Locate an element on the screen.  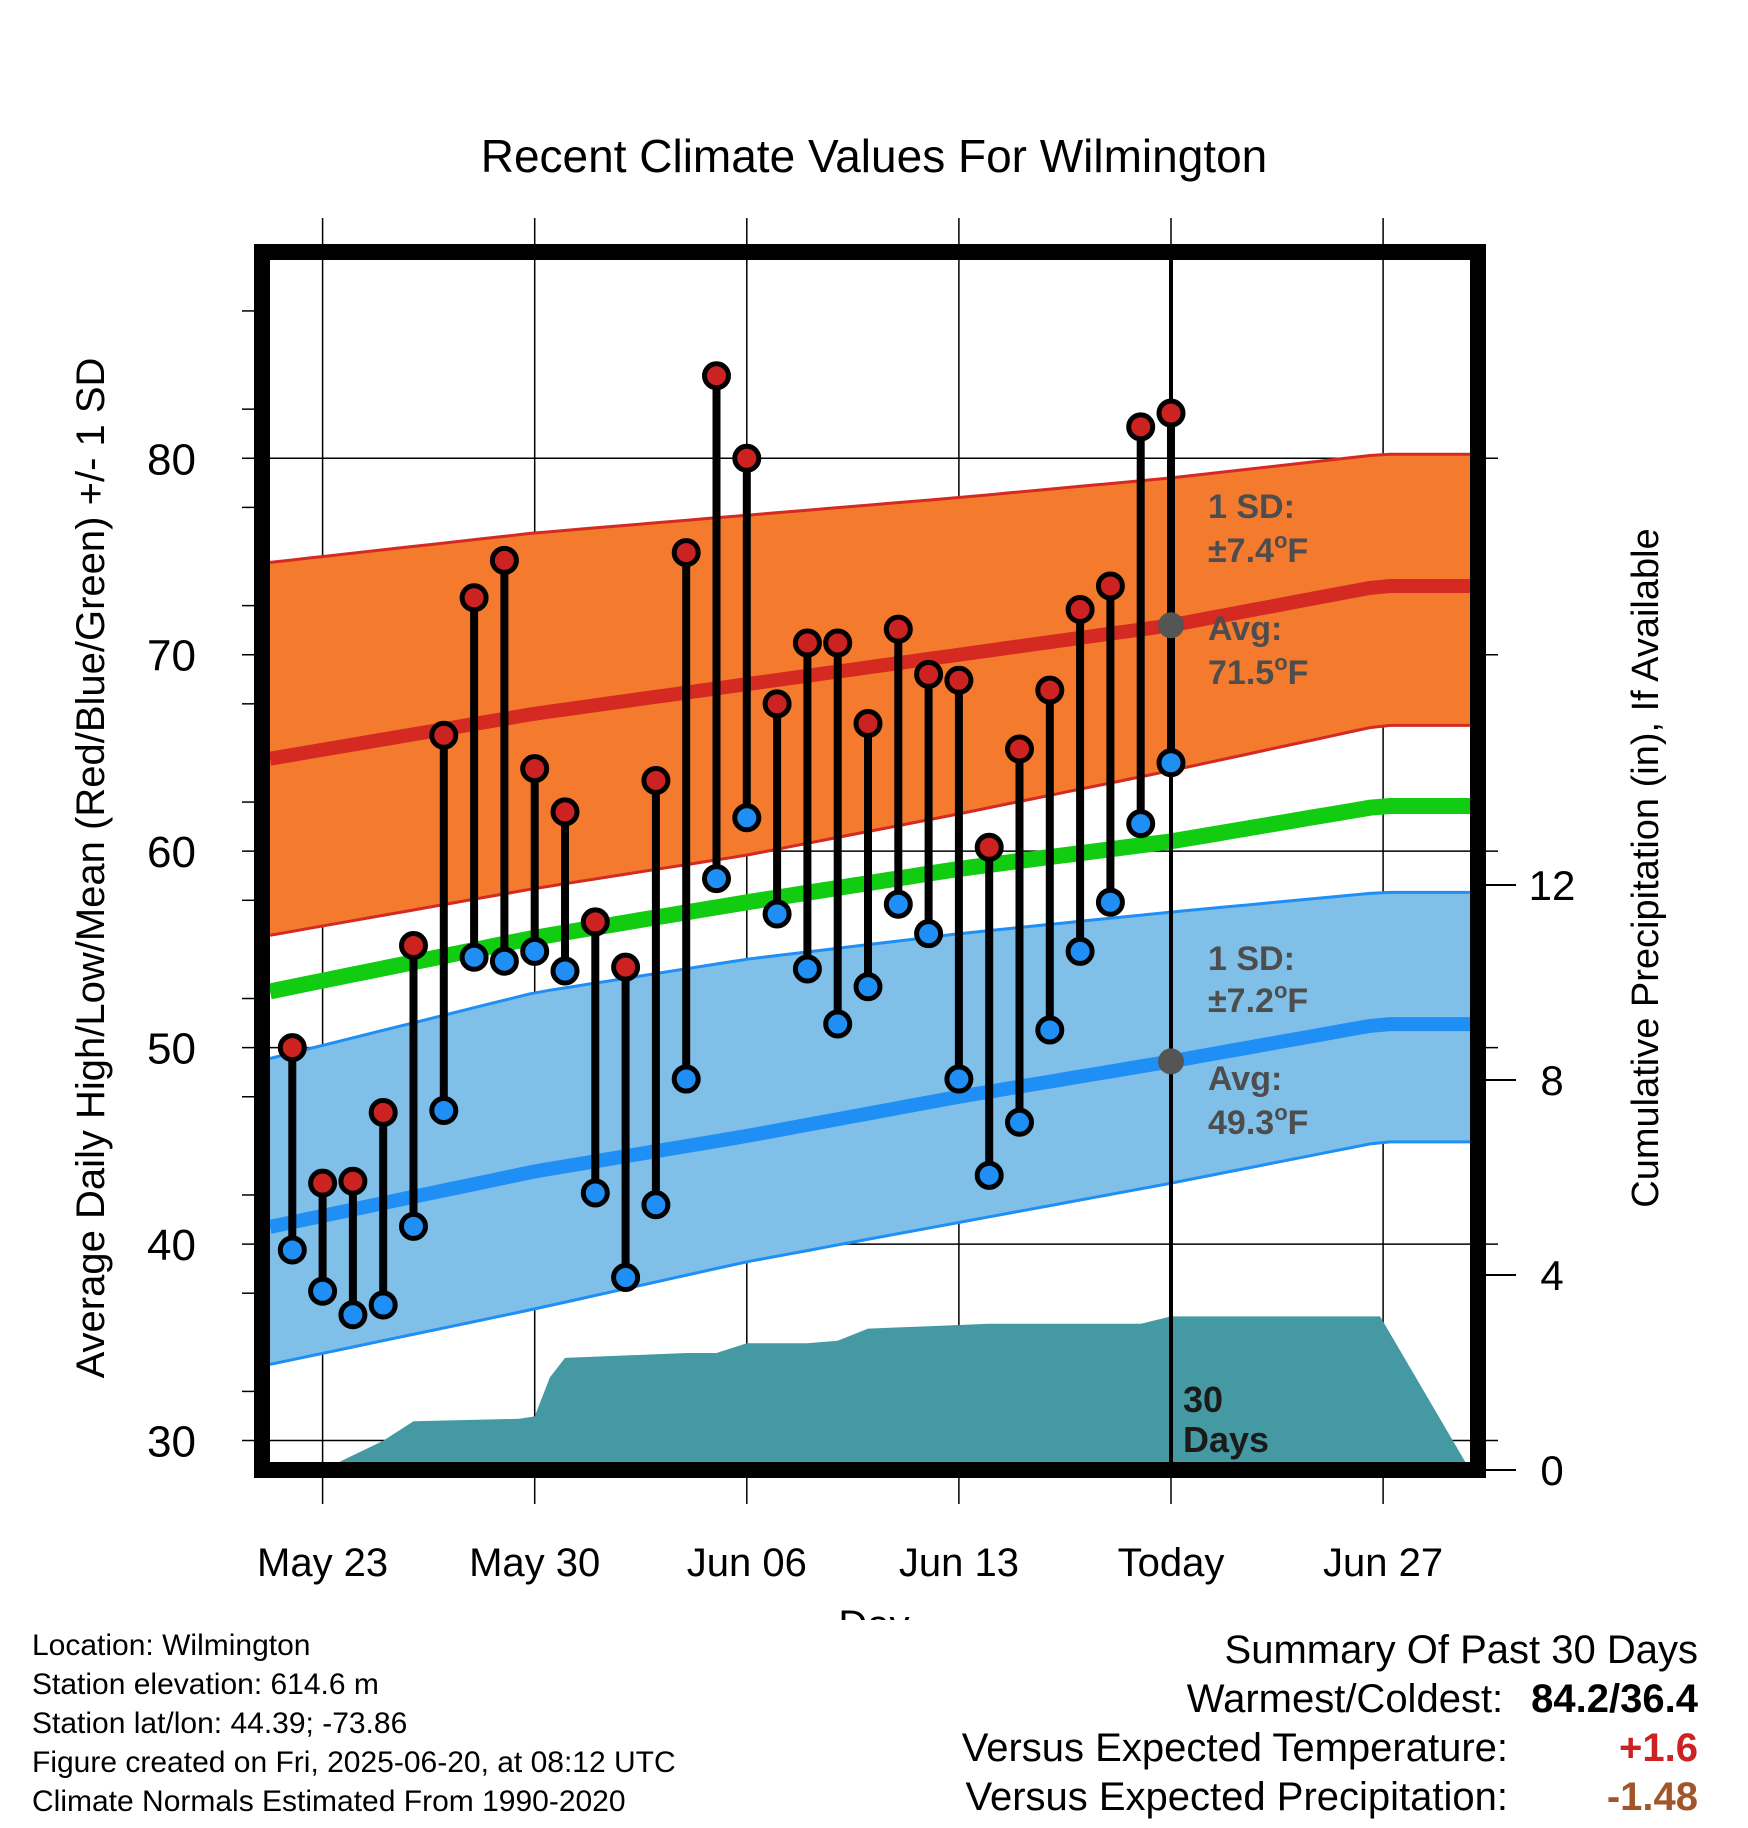
y2-tick-label-0: 0 is located at coordinates (1551, 1470).